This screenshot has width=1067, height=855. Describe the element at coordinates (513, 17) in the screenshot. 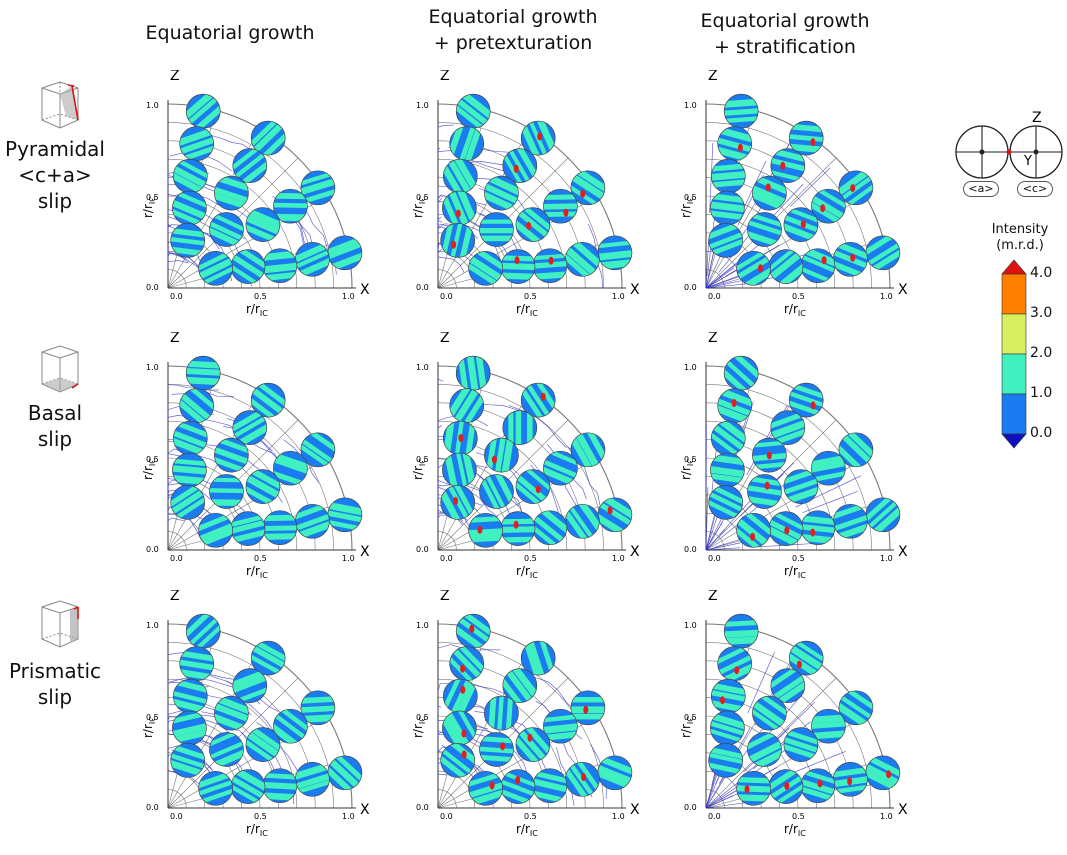

I see `column-title-2-line1: Equatorial growth` at that location.